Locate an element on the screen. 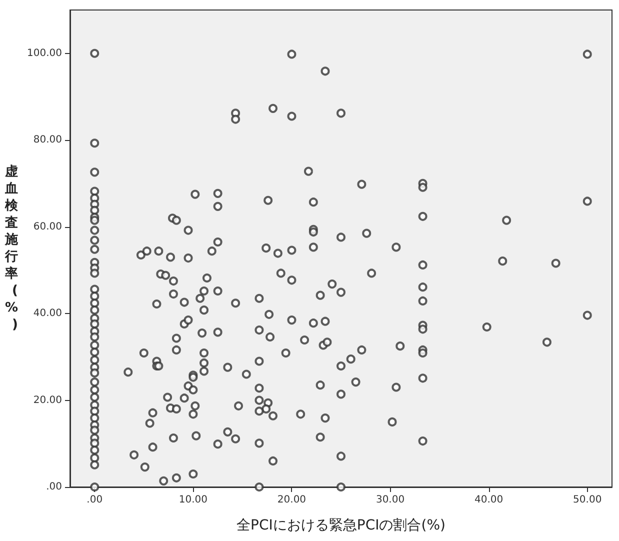 Image resolution: width=619 pixels, height=541 pixels. y-tick-label: 80.00 is located at coordinates (47, 140).